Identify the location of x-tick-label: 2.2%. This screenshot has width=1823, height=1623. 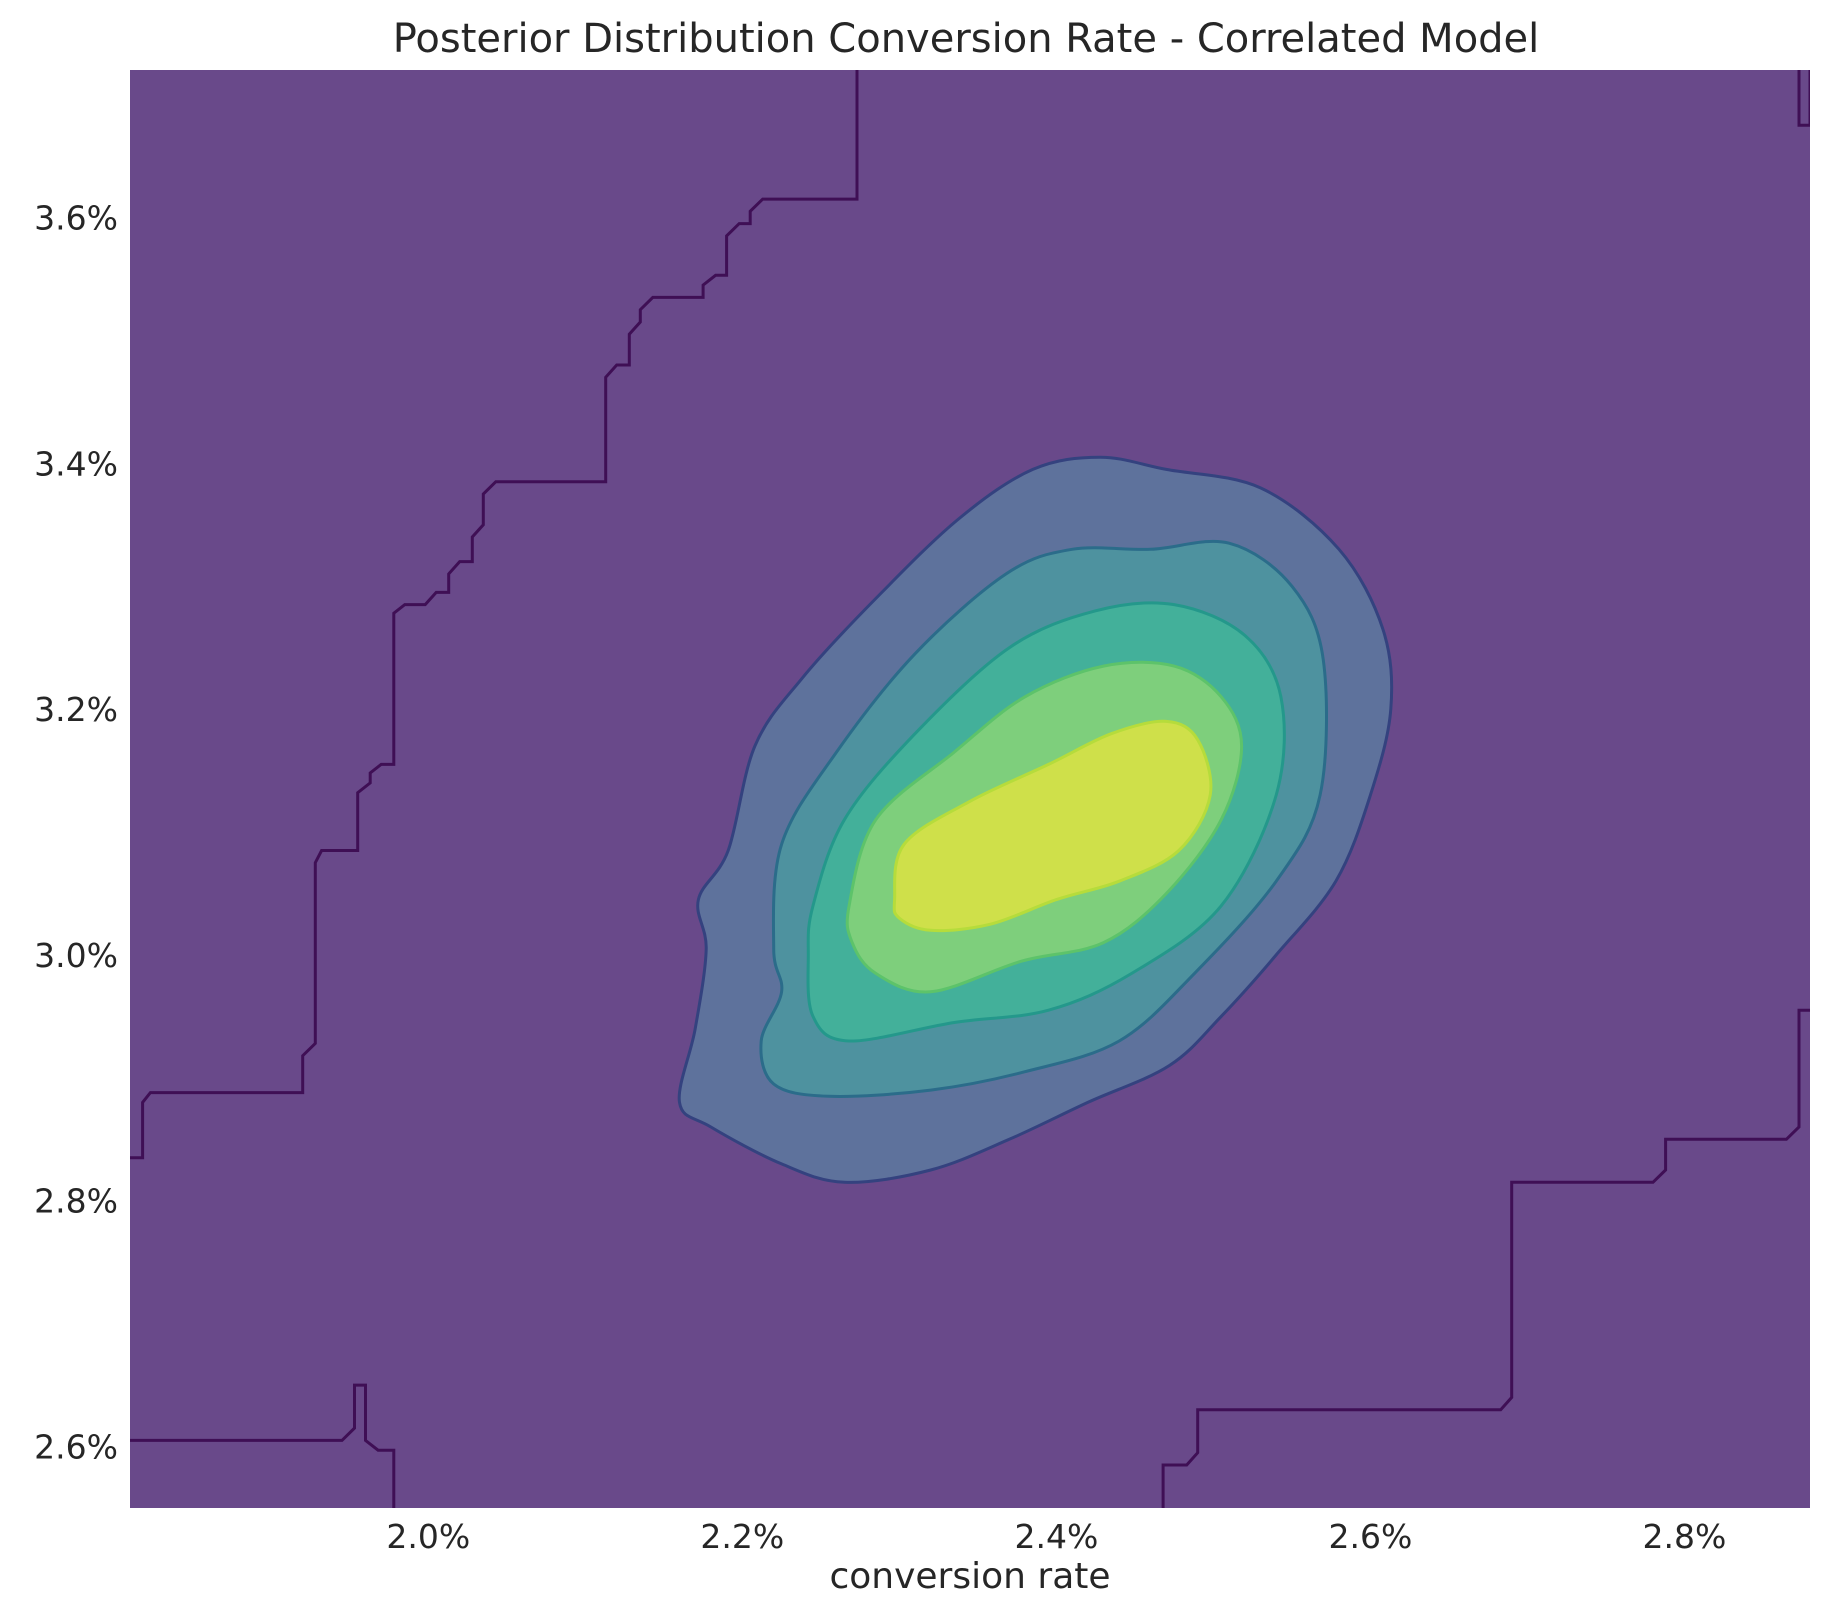
(742, 1536).